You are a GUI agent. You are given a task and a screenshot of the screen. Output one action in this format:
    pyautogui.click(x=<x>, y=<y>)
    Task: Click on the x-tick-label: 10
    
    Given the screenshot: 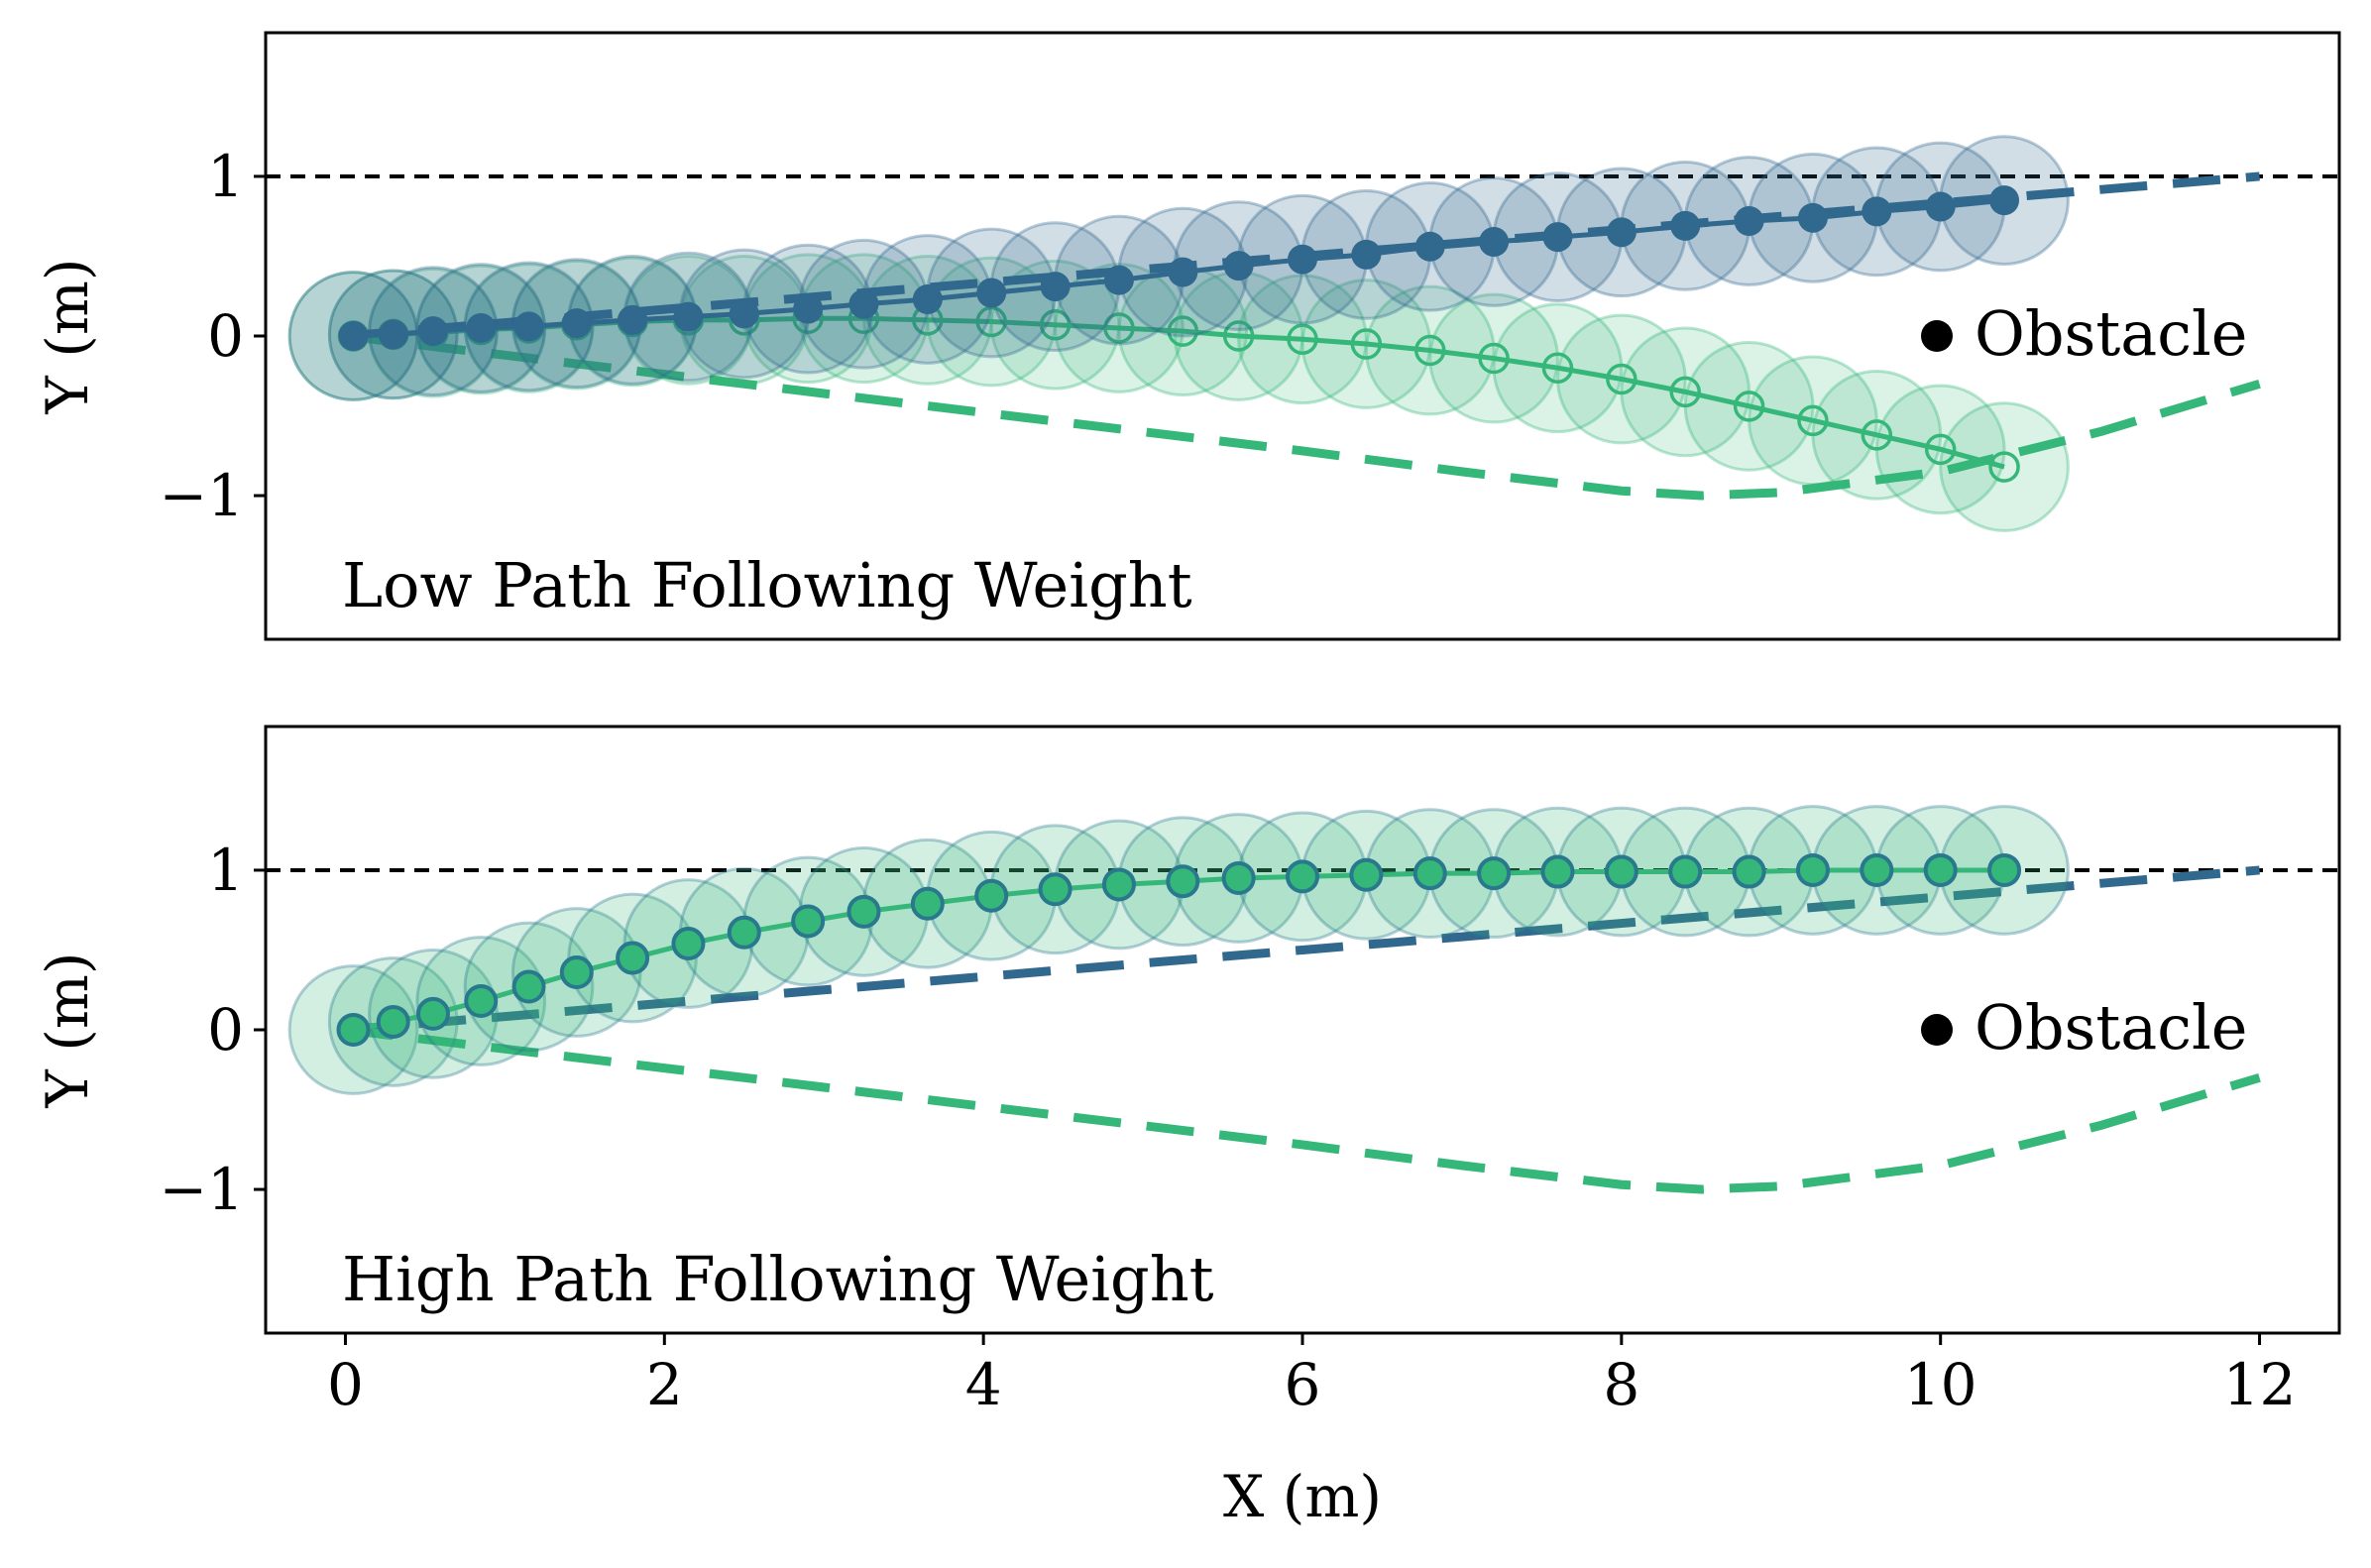 What is the action you would take?
    pyautogui.click(x=1940, y=1384)
    